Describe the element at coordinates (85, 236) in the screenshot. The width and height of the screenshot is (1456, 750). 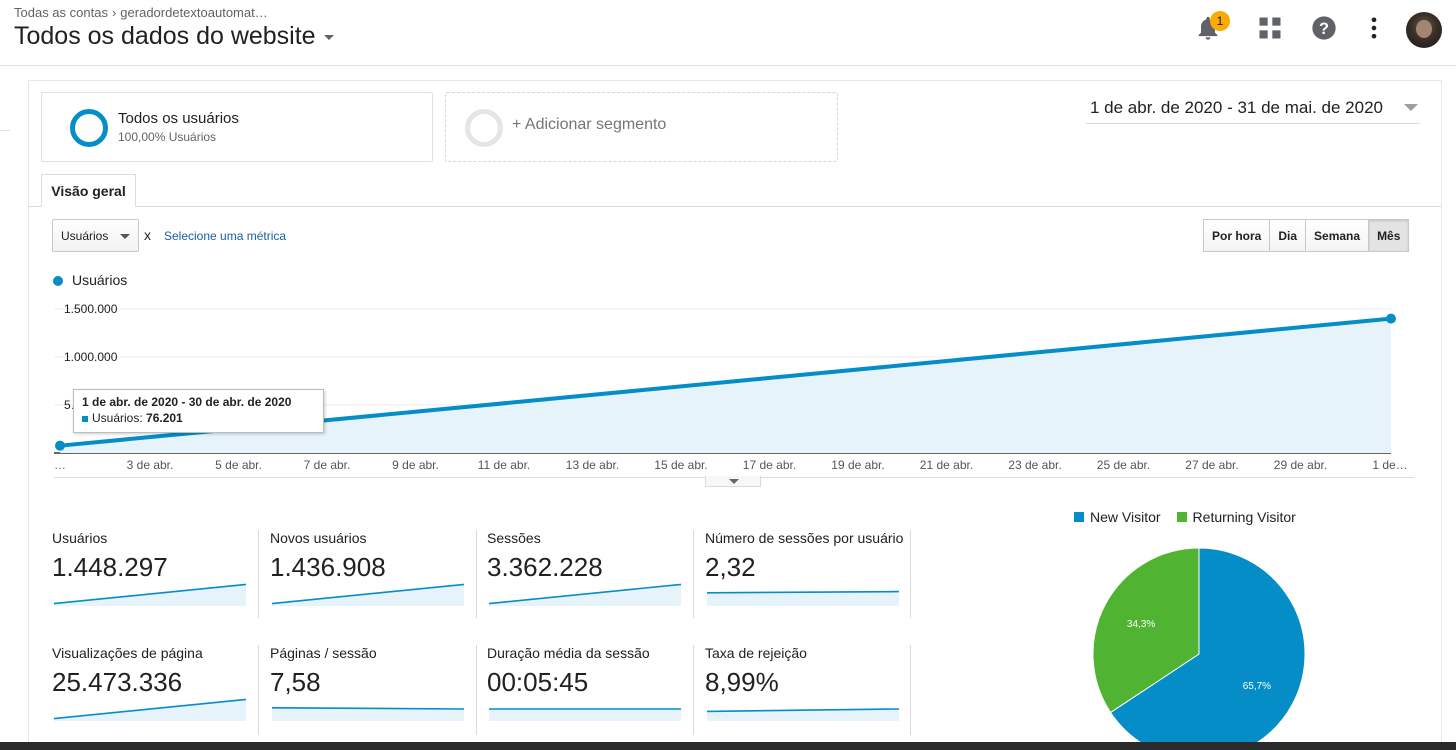
I see `metric-dropdown-value: Usuários` at that location.